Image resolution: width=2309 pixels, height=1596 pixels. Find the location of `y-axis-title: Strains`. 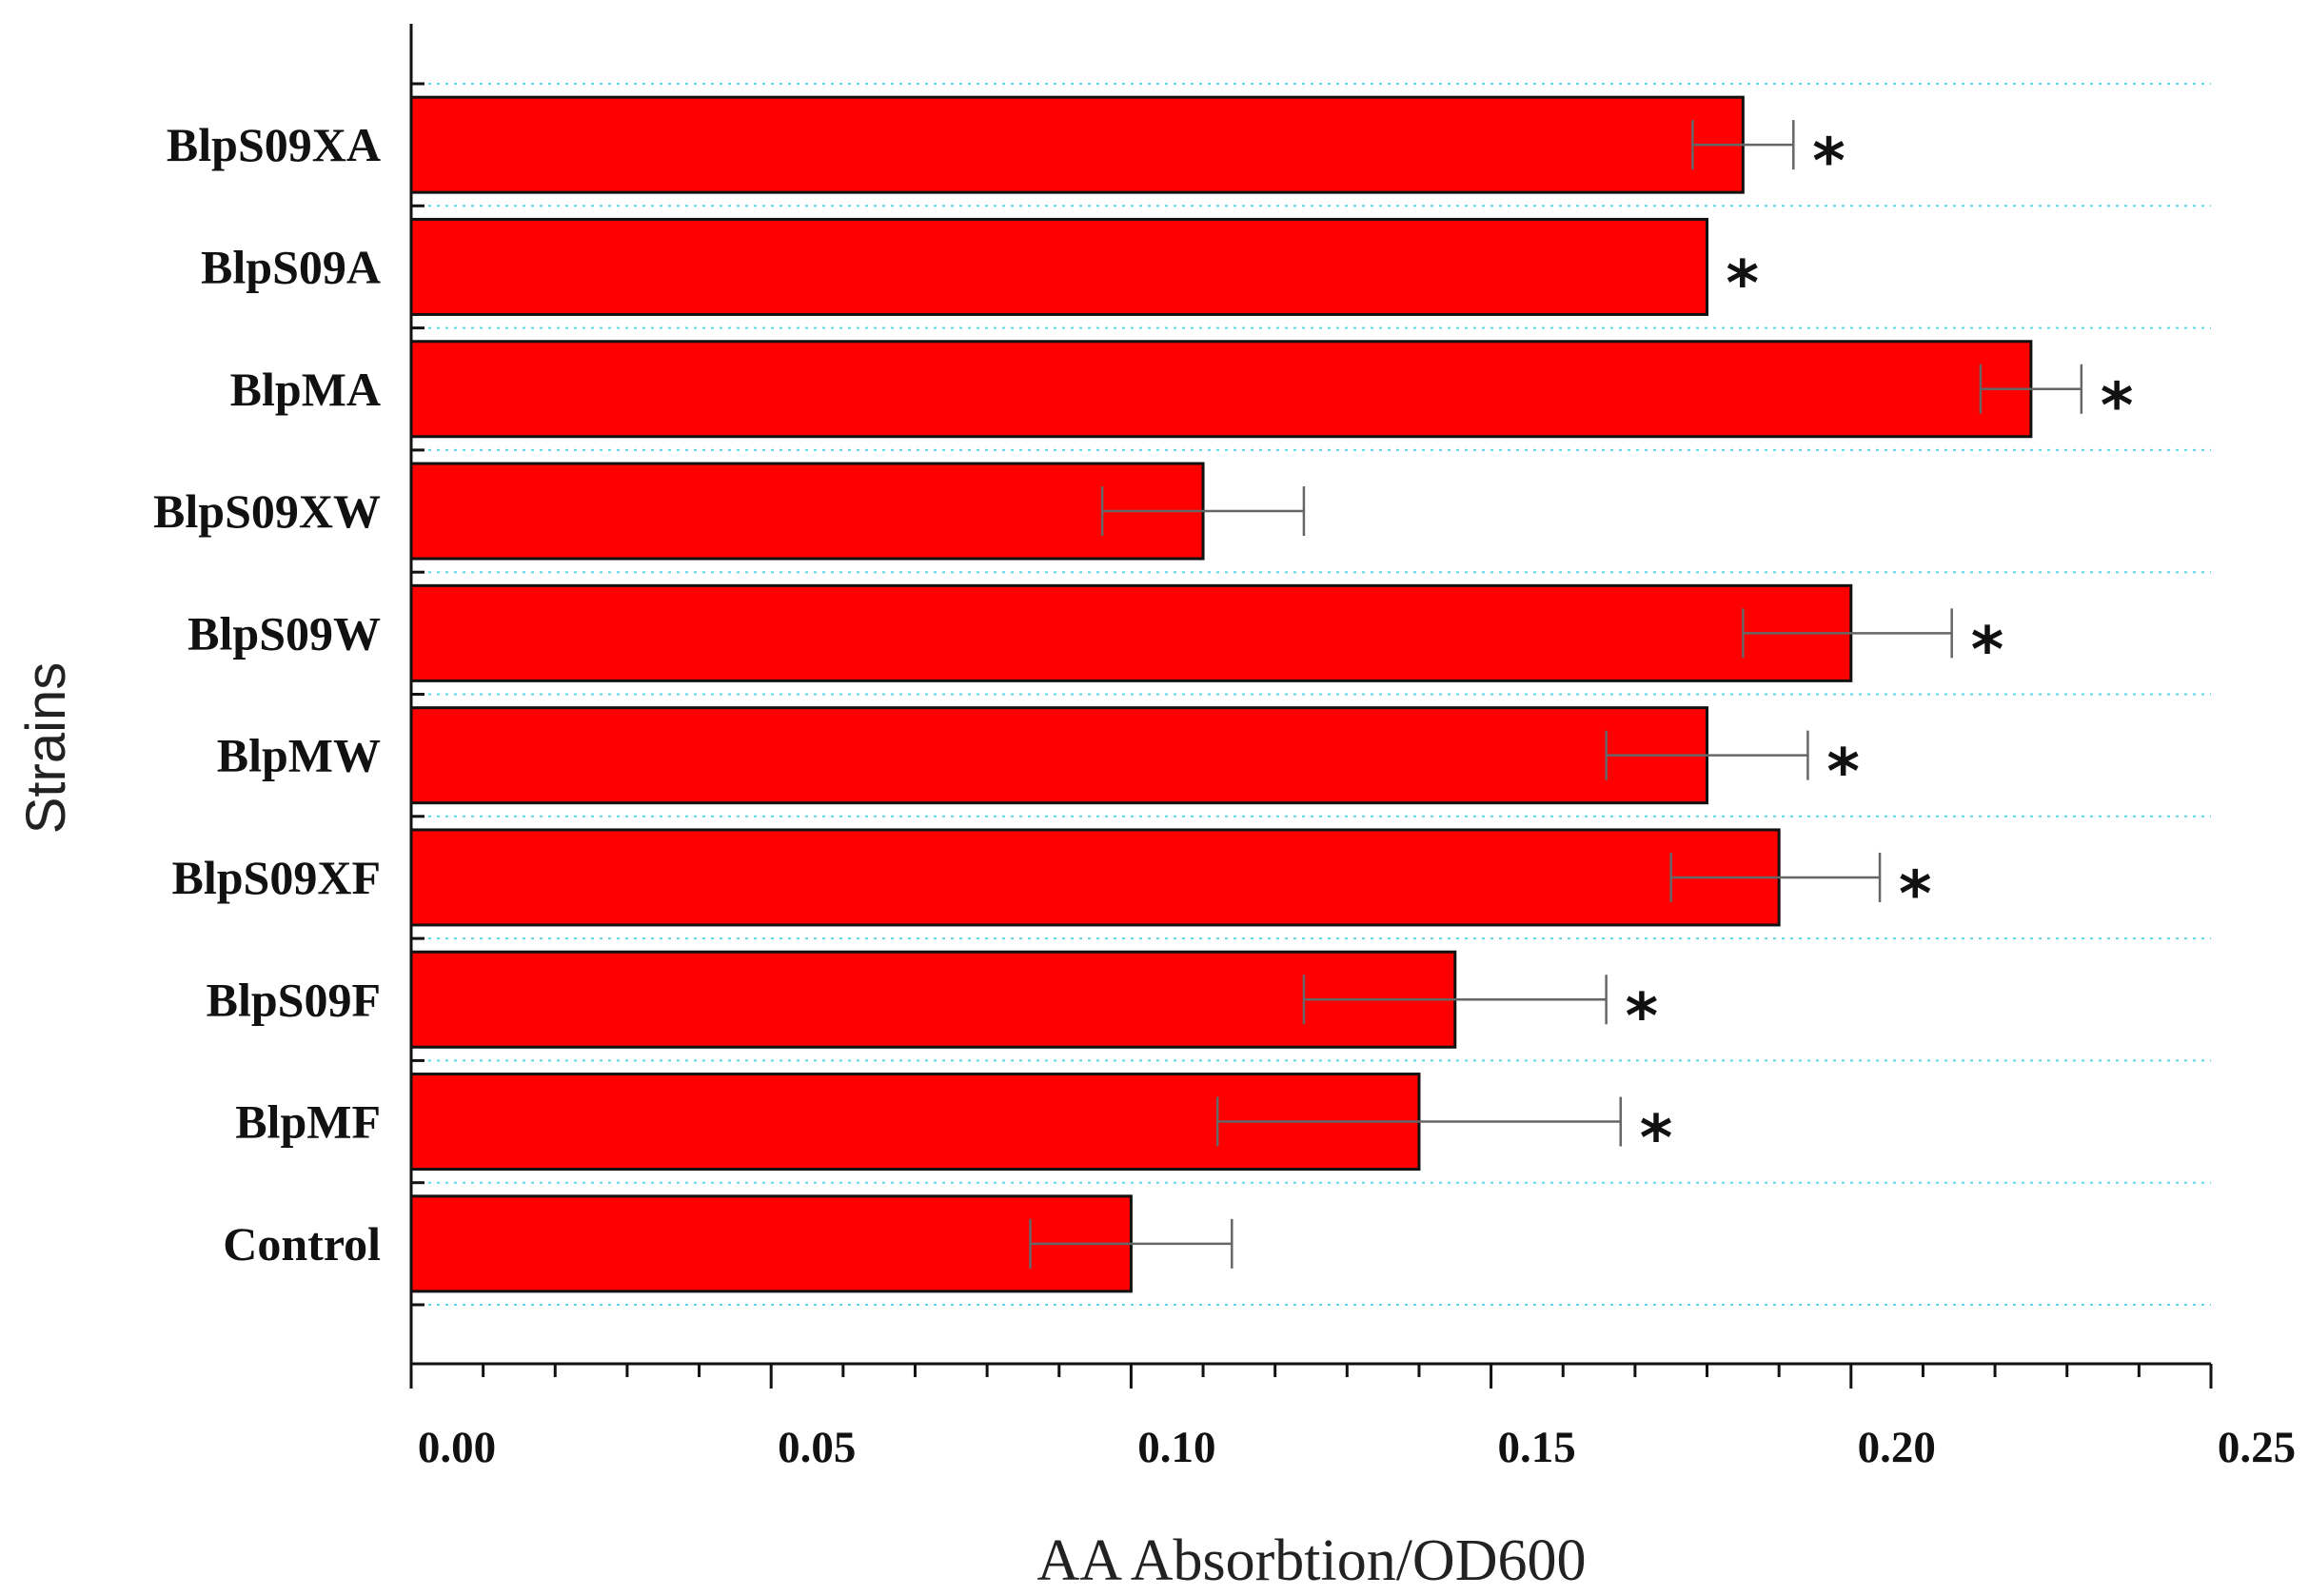

y-axis-title: Strains is located at coordinates (46, 748).